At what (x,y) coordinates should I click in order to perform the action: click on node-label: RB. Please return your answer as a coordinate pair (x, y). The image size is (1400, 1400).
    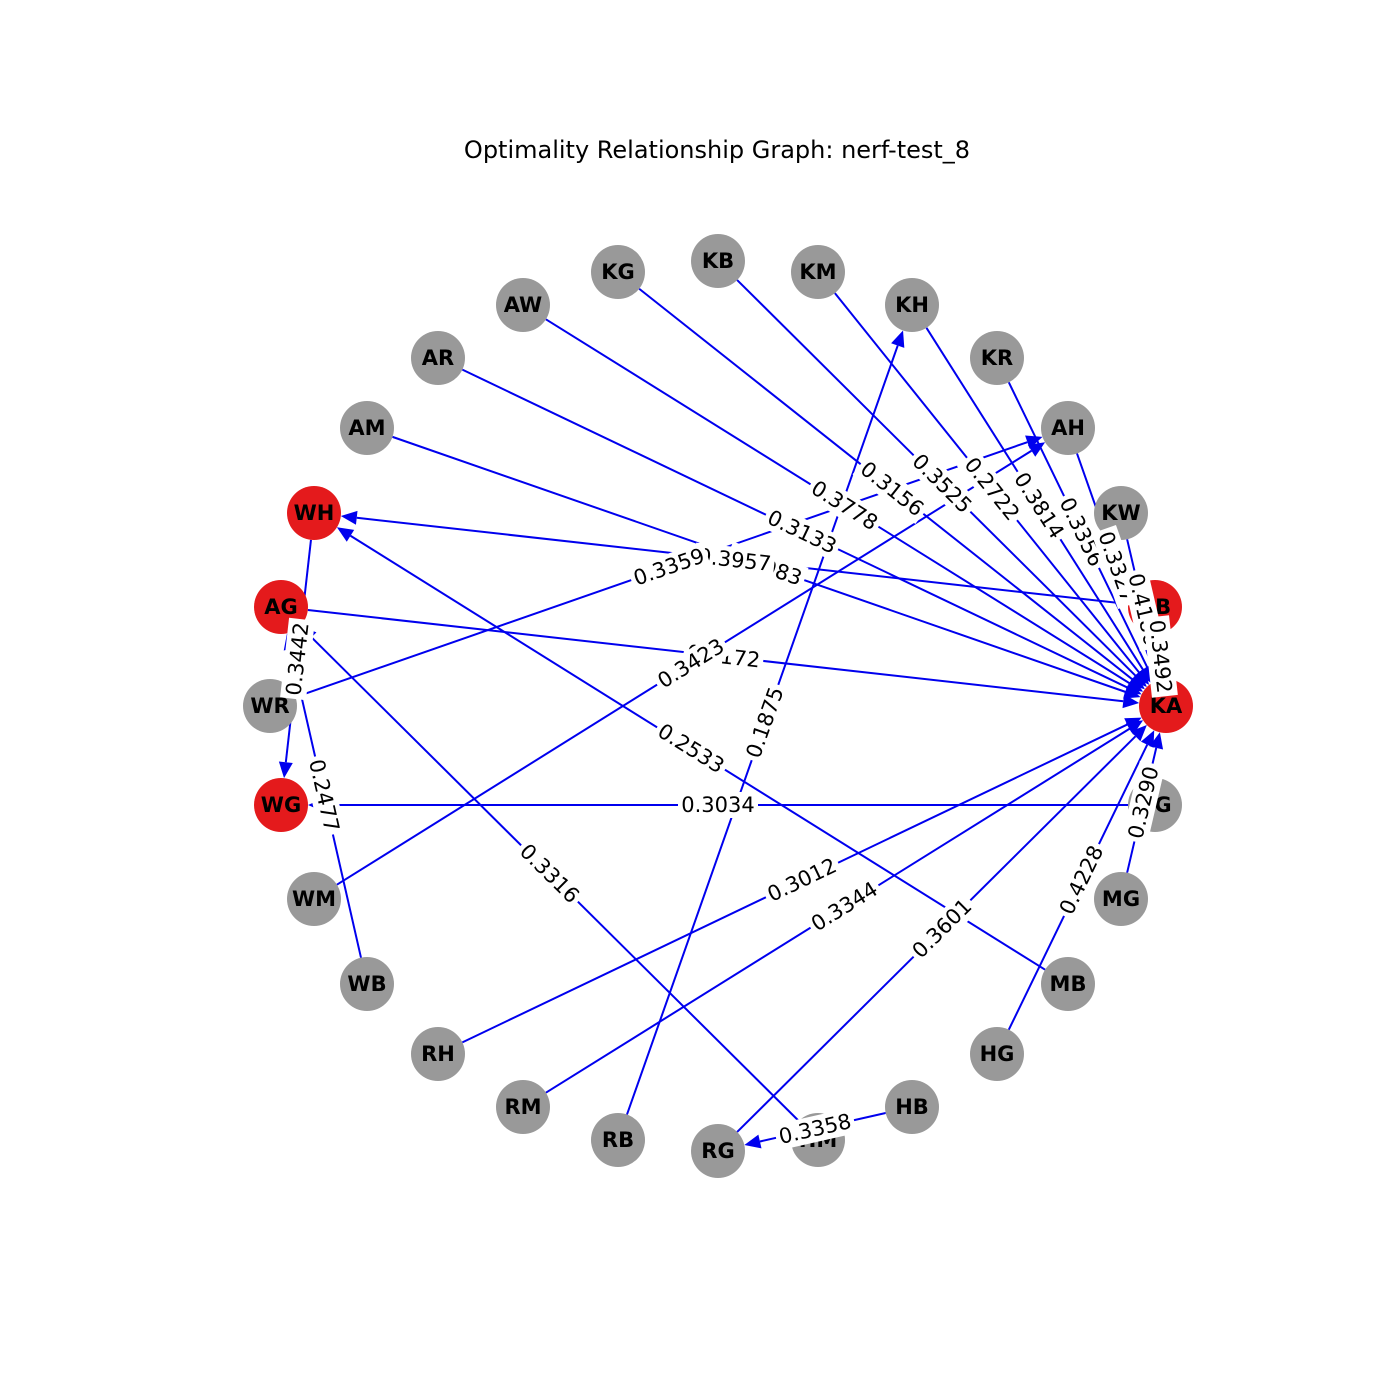
    Looking at the image, I should click on (618, 1140).